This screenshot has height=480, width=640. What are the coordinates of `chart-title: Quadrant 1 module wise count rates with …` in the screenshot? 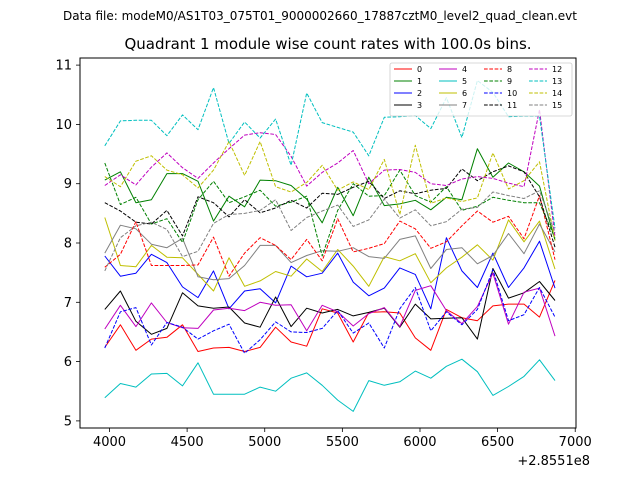 It's located at (327, 44).